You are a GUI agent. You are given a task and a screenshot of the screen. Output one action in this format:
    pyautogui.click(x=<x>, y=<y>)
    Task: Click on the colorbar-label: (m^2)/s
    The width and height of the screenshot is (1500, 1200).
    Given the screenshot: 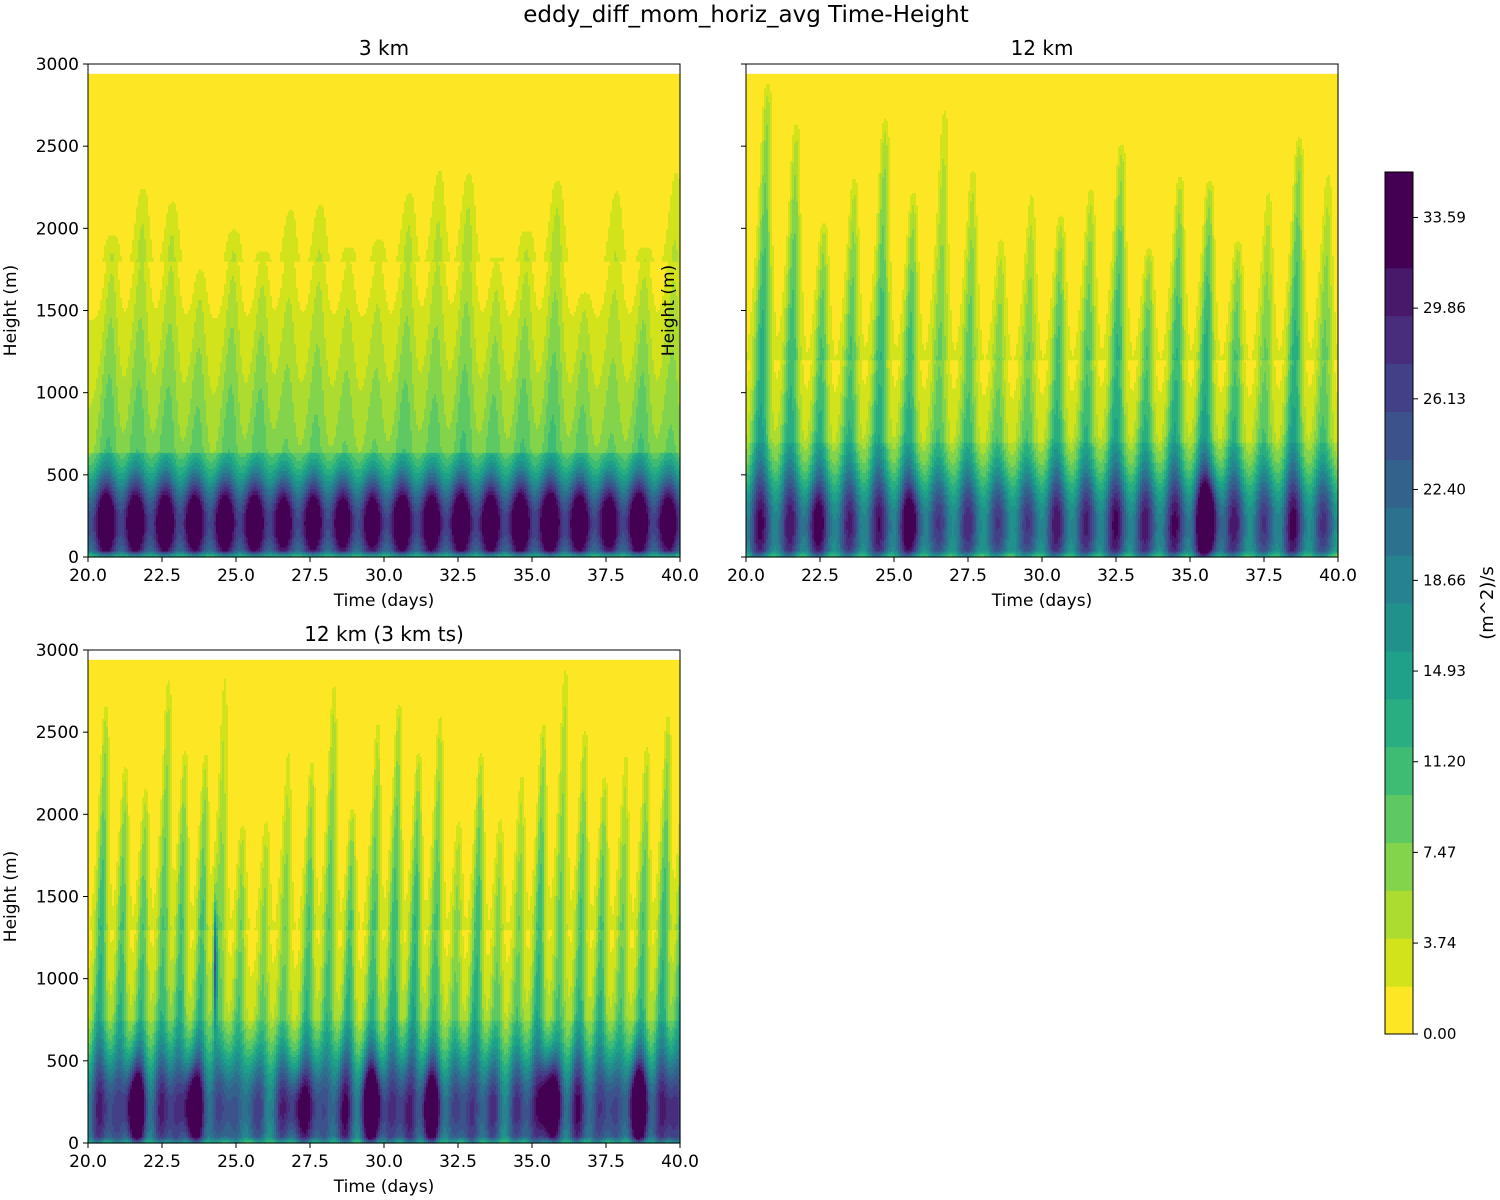 What is the action you would take?
    pyautogui.click(x=1487, y=603)
    